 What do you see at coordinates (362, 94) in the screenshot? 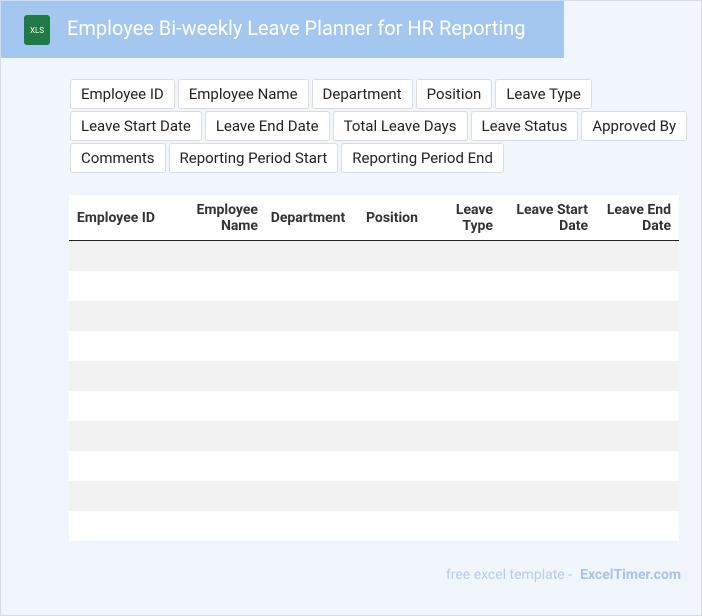
I see `tag: Department` at bounding box center [362, 94].